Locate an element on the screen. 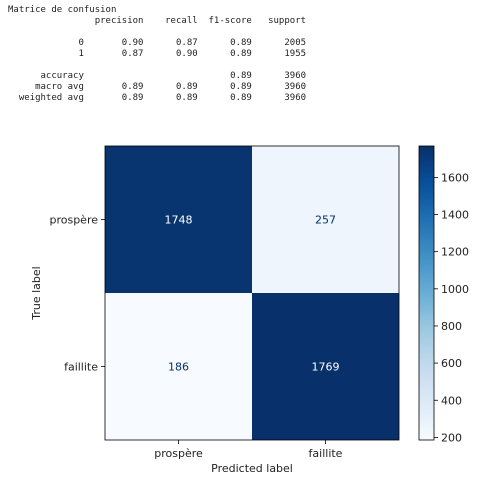 The width and height of the screenshot is (494, 488). colorbar-tick-label: 600 is located at coordinates (451, 363).